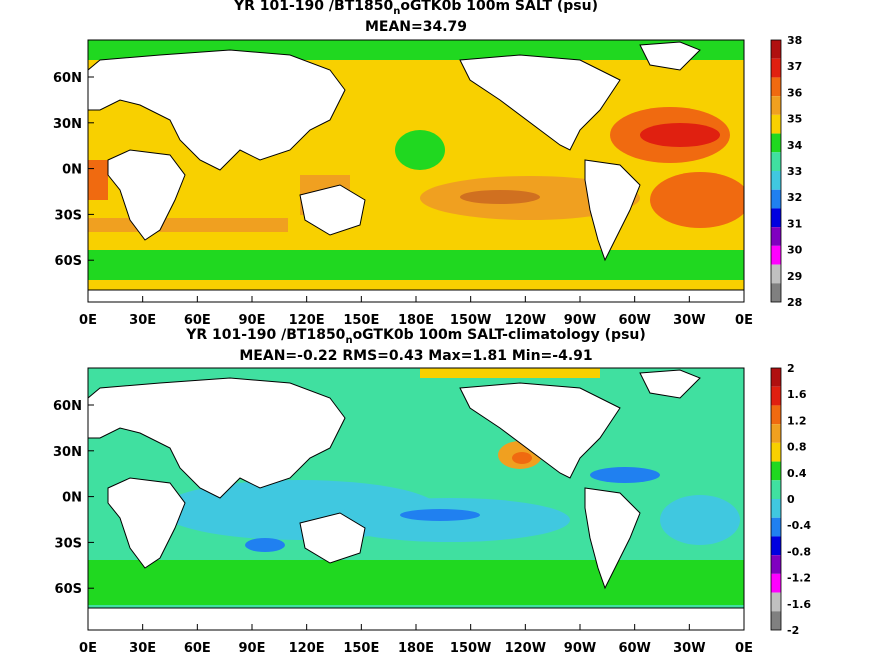  I want to click on colorbar-label: 36, so click(795, 92).